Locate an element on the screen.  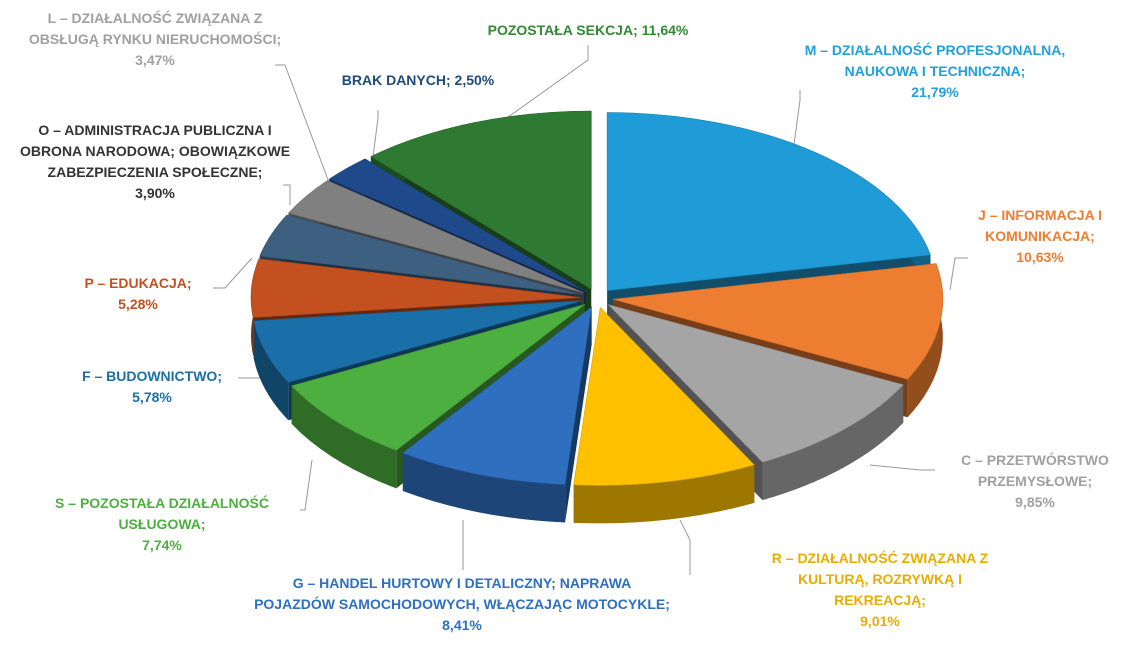
data-label: J – INFORMACJA I KOMUNIKACJA; 10,63% is located at coordinates (1040, 236).